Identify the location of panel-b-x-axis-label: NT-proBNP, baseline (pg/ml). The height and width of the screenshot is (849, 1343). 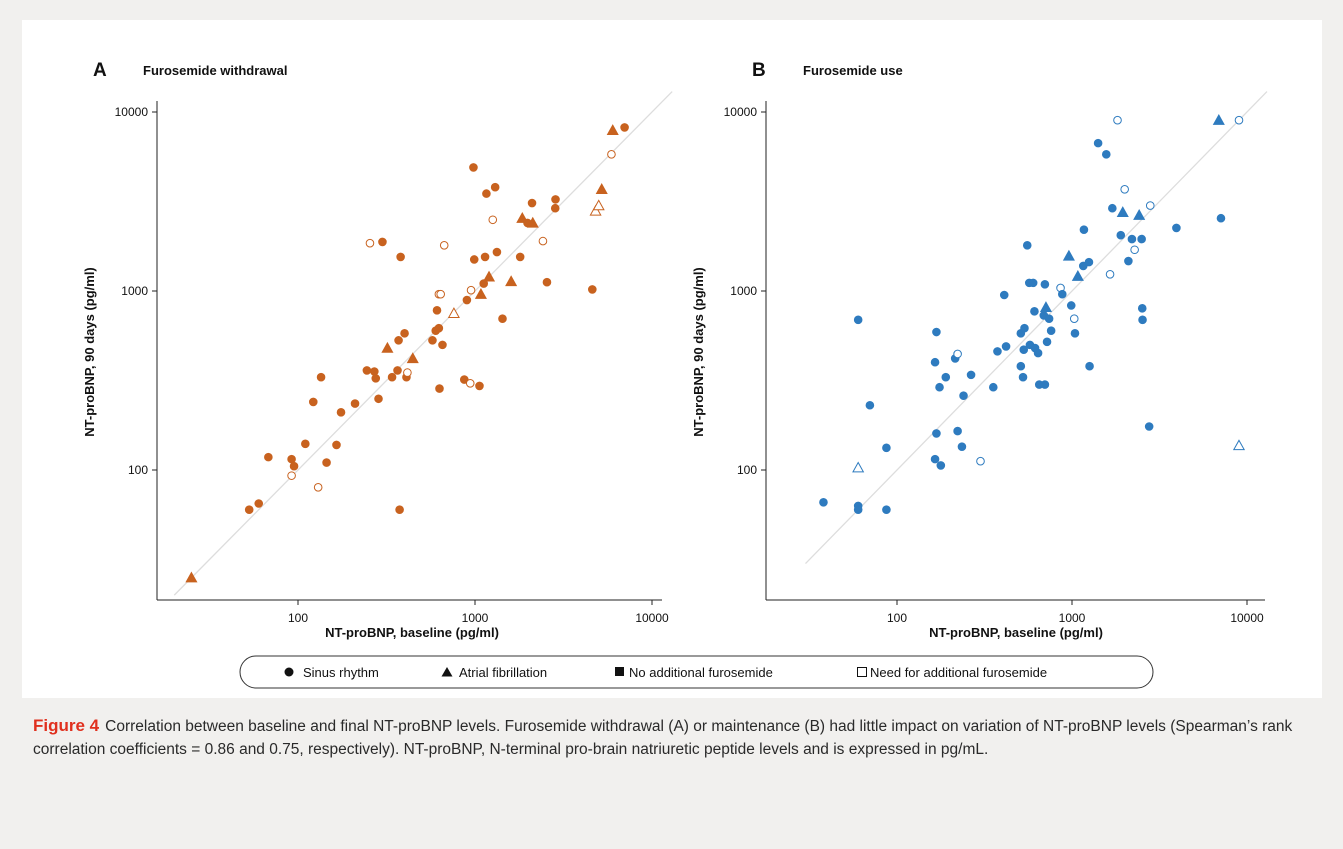
(1016, 632).